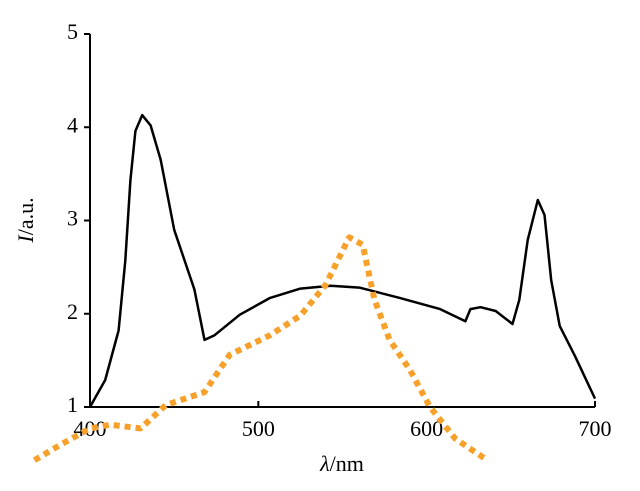 Image resolution: width=640 pixels, height=491 pixels. What do you see at coordinates (25, 239) in the screenshot?
I see `y-label-symbol: I` at bounding box center [25, 239].